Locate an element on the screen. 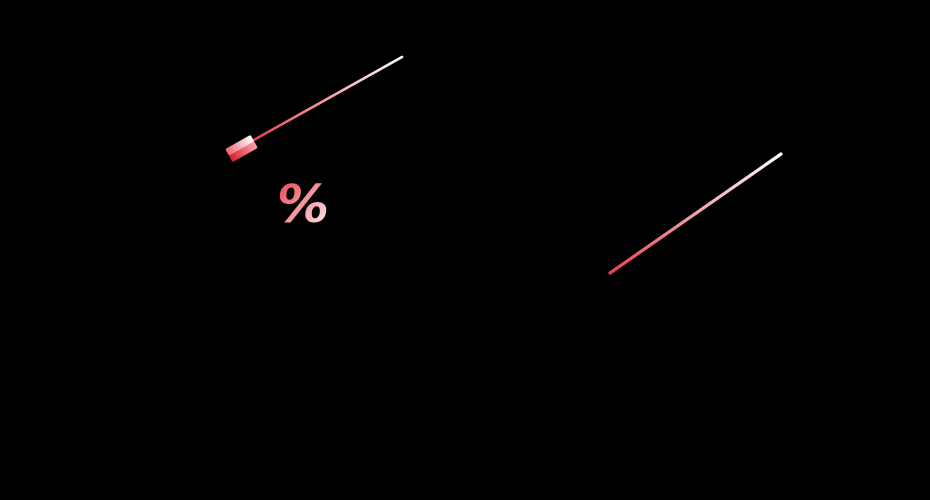 This screenshot has height=500, width=930. comet-head-top-face is located at coordinates (239, 145).